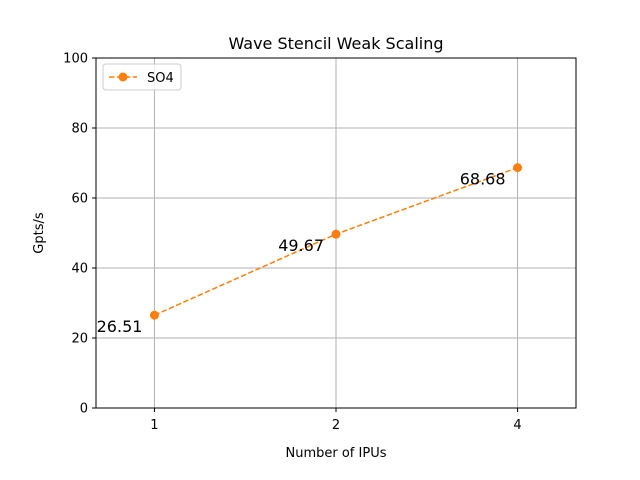  Describe the element at coordinates (517, 425) in the screenshot. I see `x-tick-label: 4` at that location.